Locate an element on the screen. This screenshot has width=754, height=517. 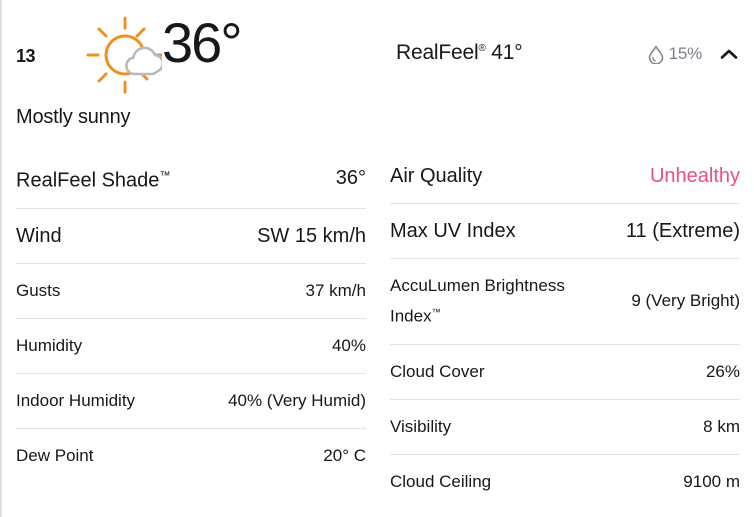
detail-label: Indoor Humidity is located at coordinates (76, 400).